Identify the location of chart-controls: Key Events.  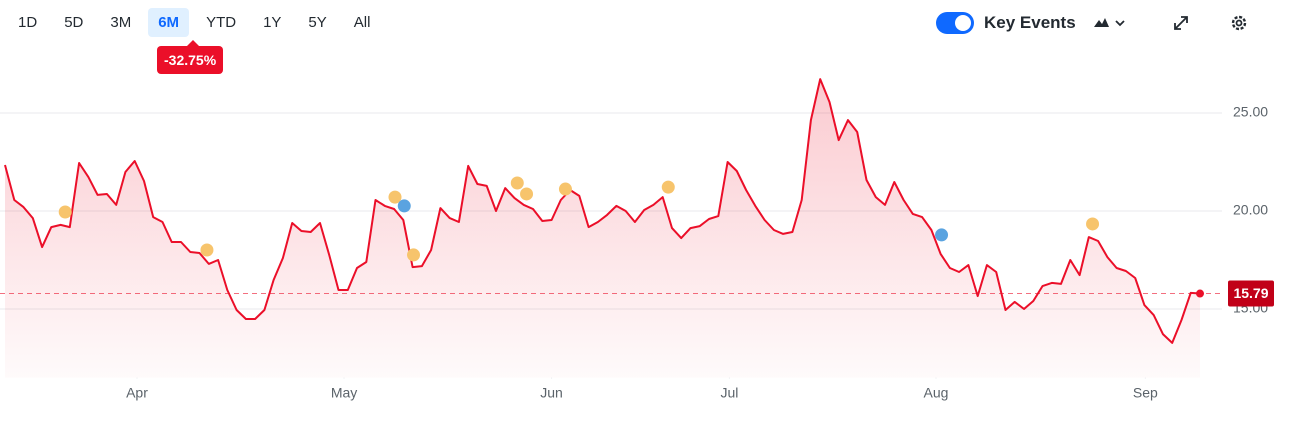
(1093, 23).